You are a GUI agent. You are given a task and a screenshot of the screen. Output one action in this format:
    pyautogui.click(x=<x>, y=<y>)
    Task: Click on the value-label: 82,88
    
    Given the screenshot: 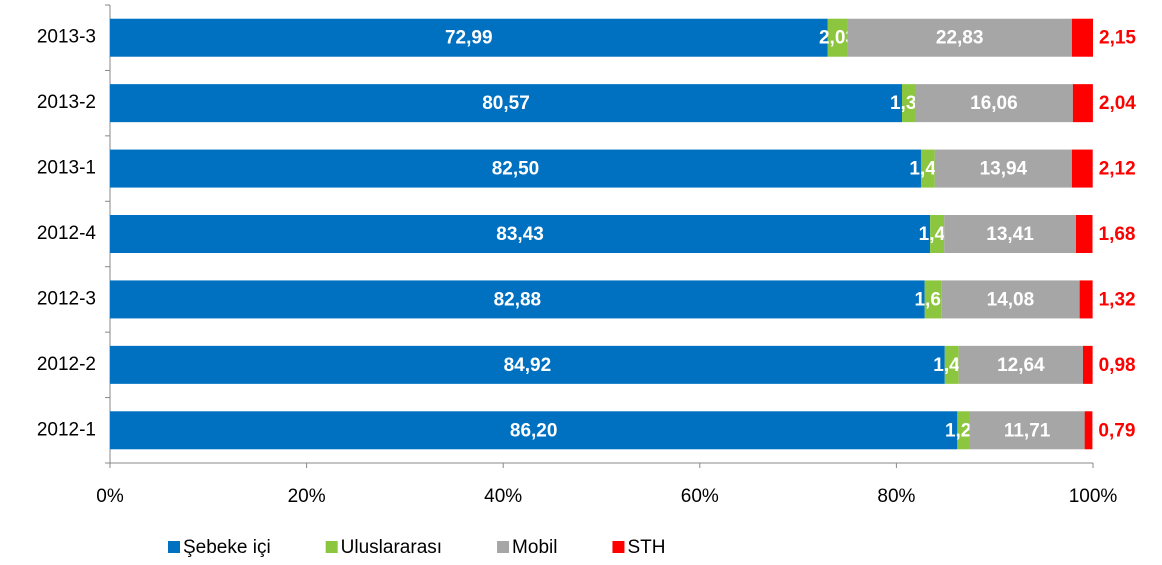 What is the action you would take?
    pyautogui.click(x=518, y=299)
    